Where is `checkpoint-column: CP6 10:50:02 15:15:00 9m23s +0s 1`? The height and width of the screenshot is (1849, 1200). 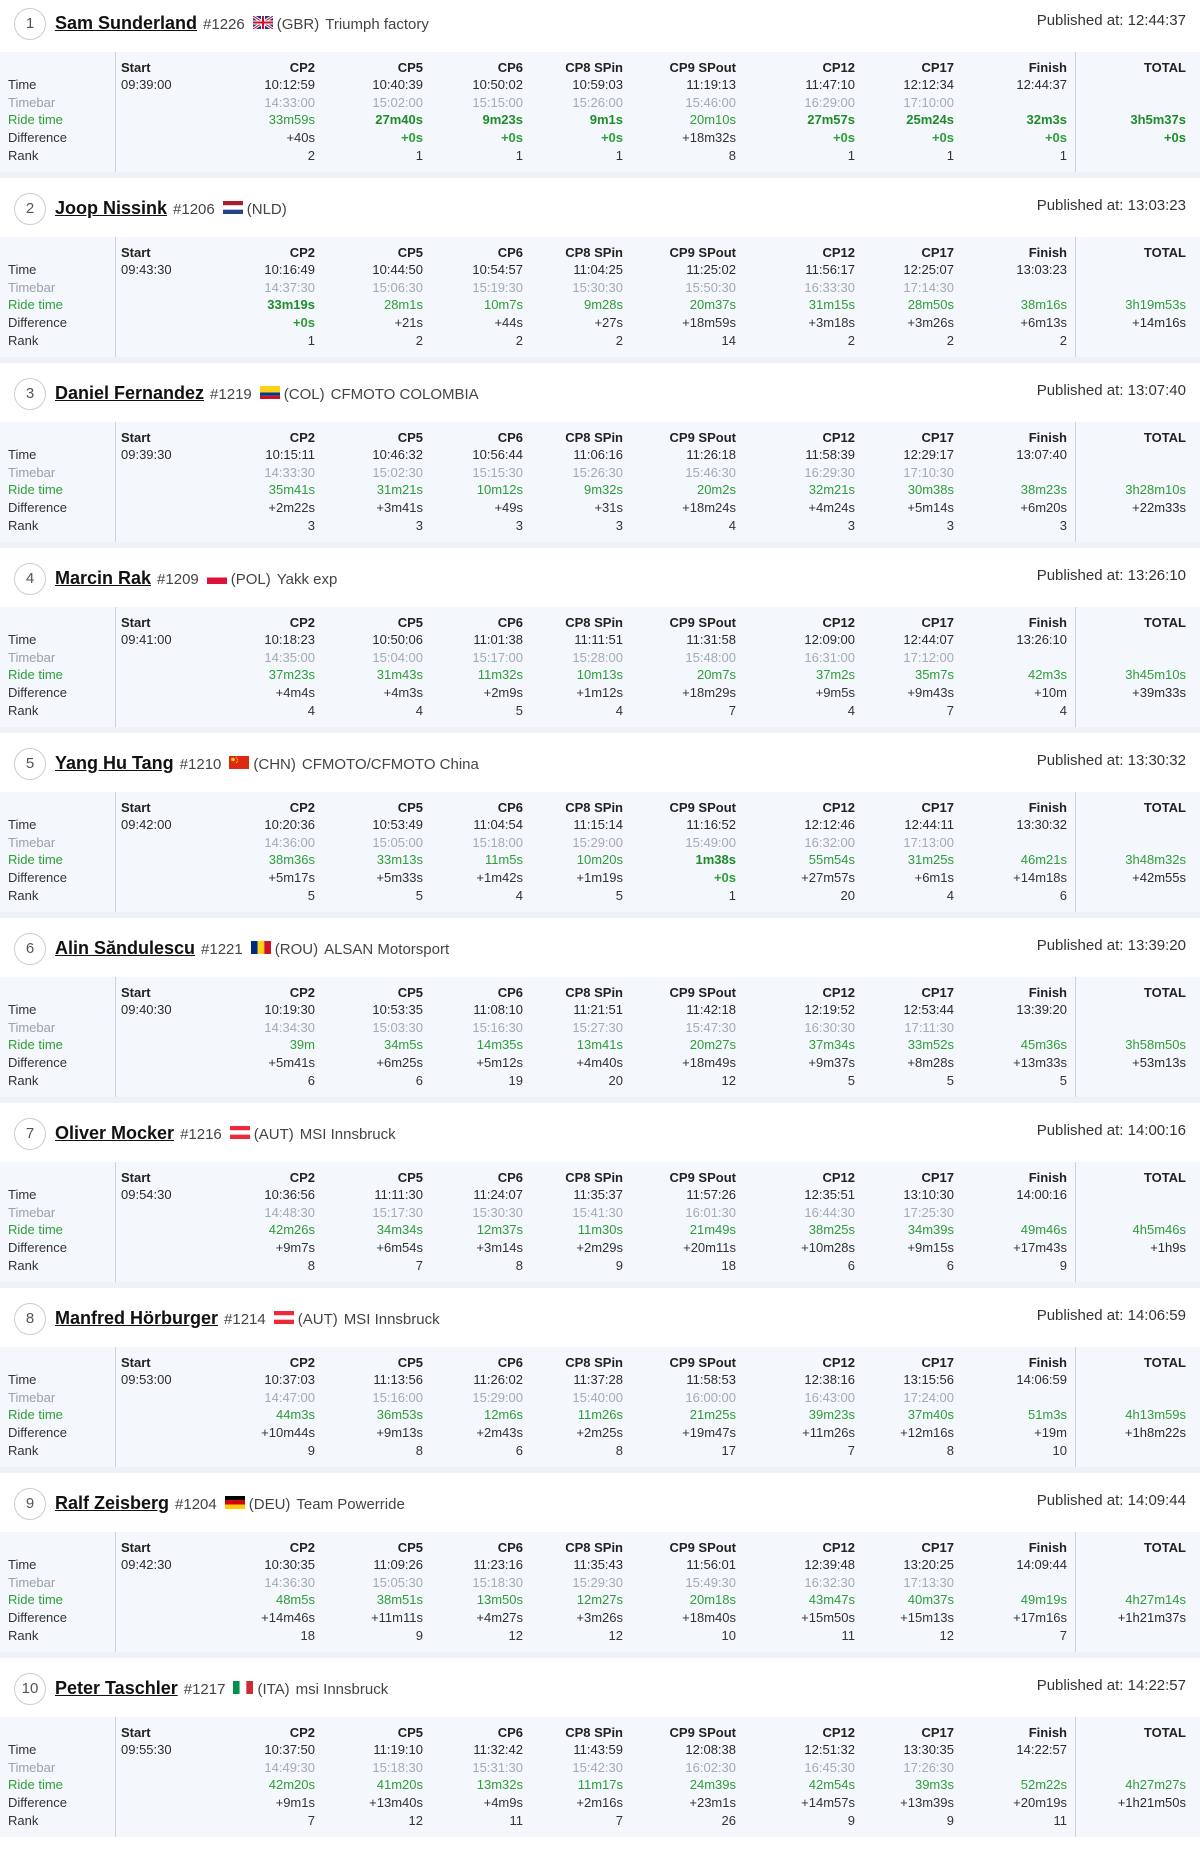 checkpoint-column: CP6 10:50:02 15:15:00 9m23s +0s 1 is located at coordinates (473, 112).